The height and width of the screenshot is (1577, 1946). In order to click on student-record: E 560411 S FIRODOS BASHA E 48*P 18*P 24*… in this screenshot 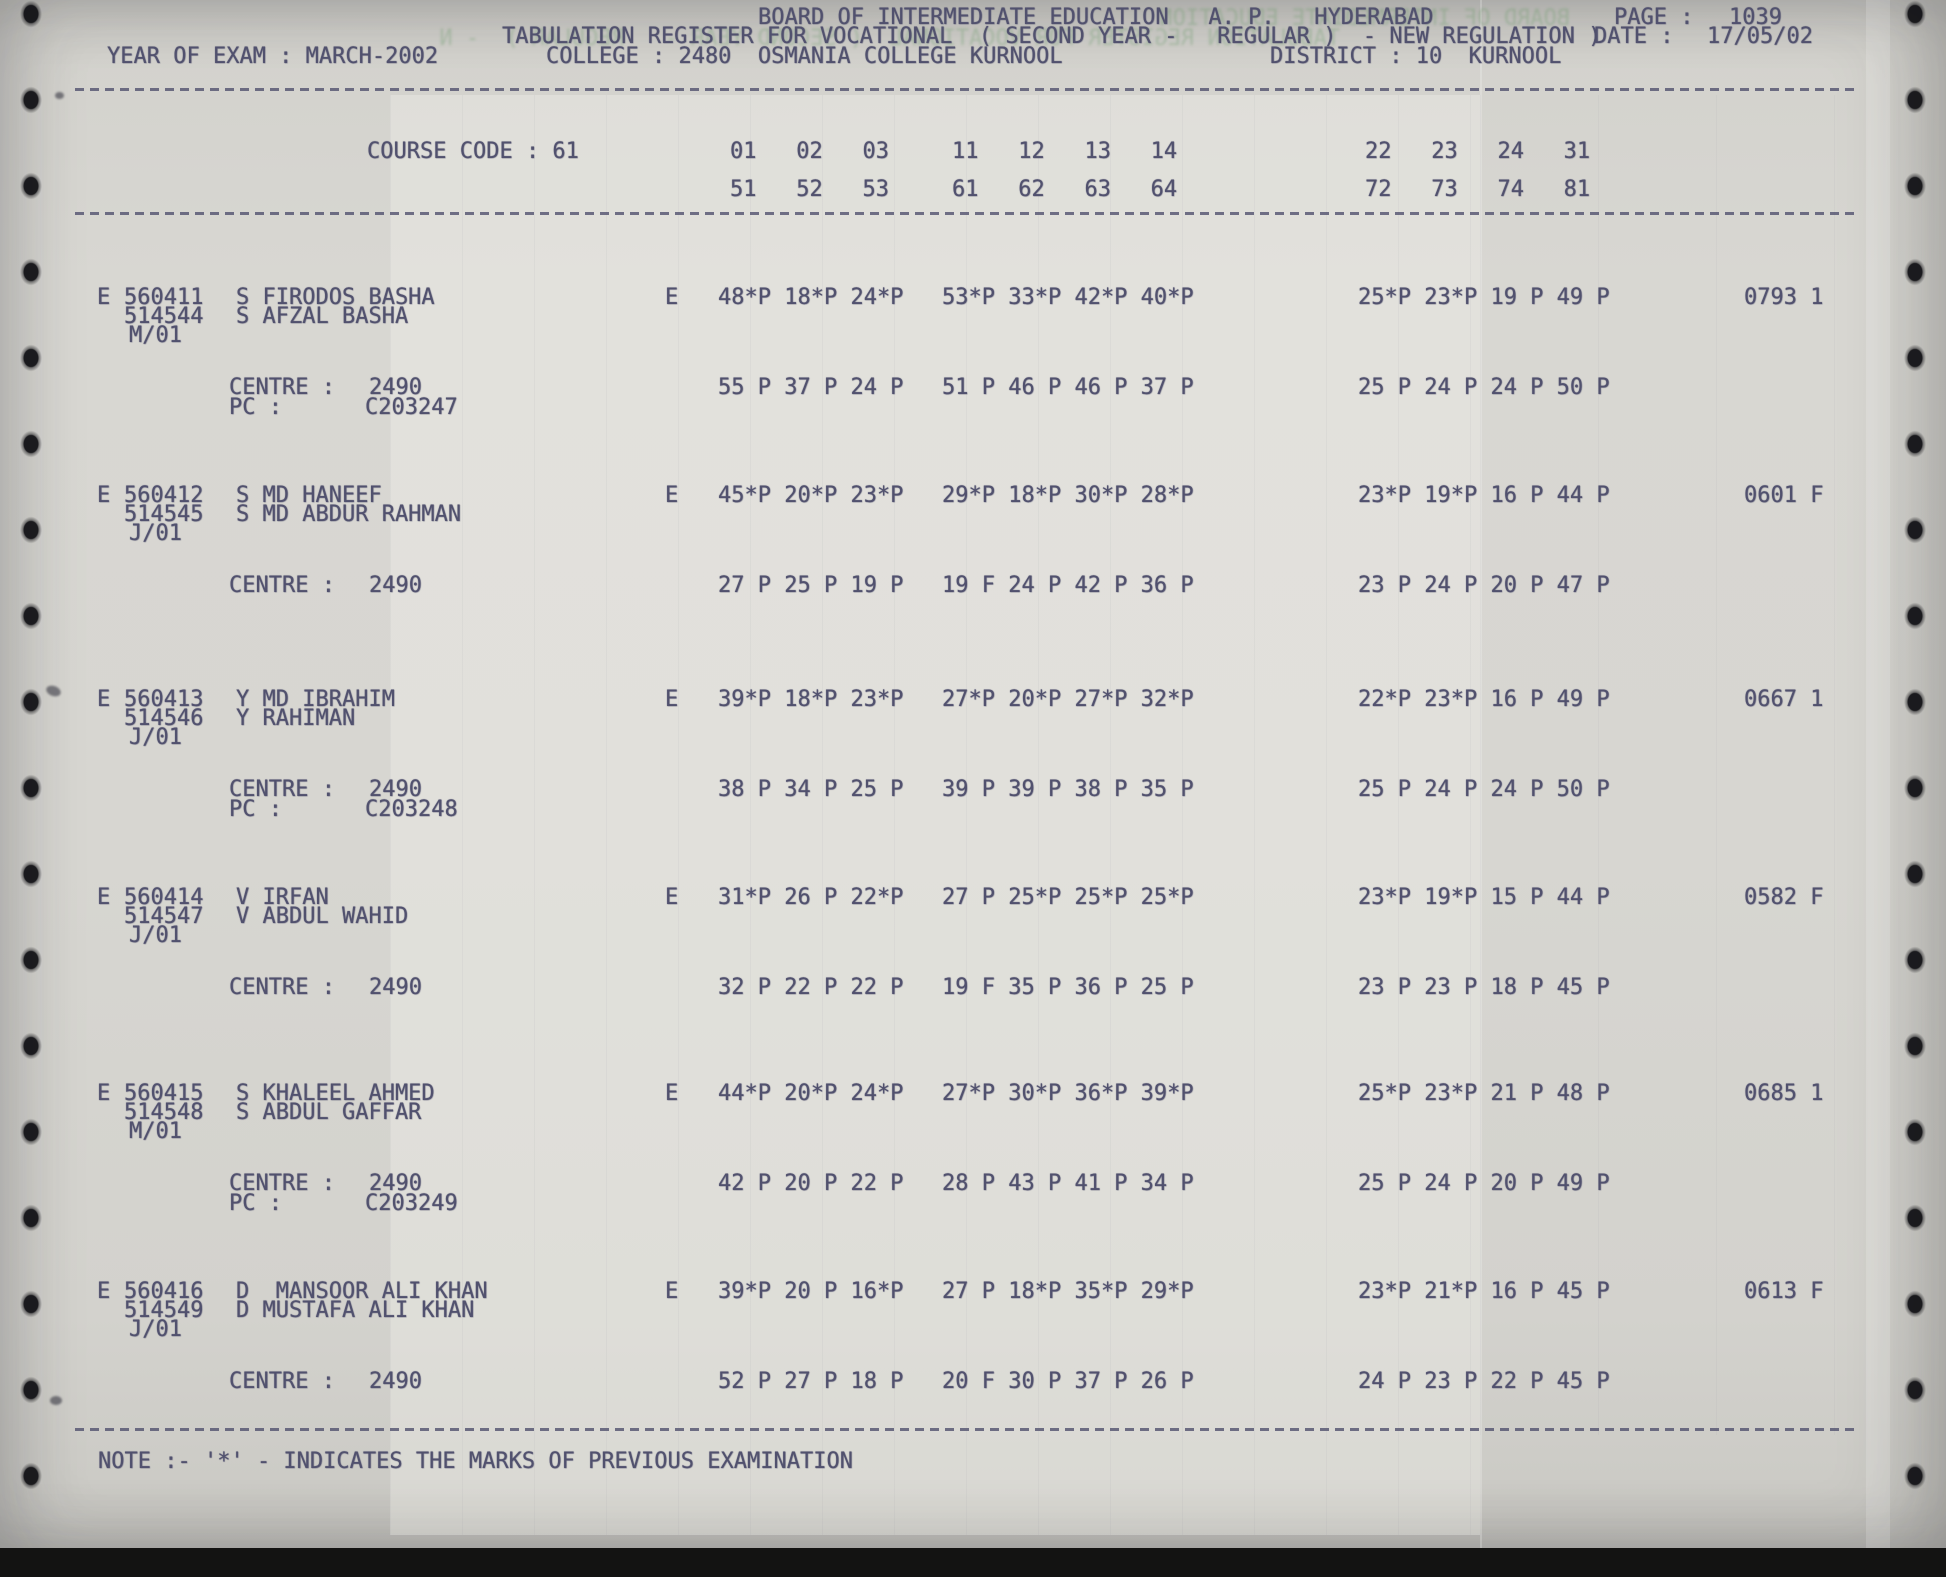, I will do `click(973, 352)`.